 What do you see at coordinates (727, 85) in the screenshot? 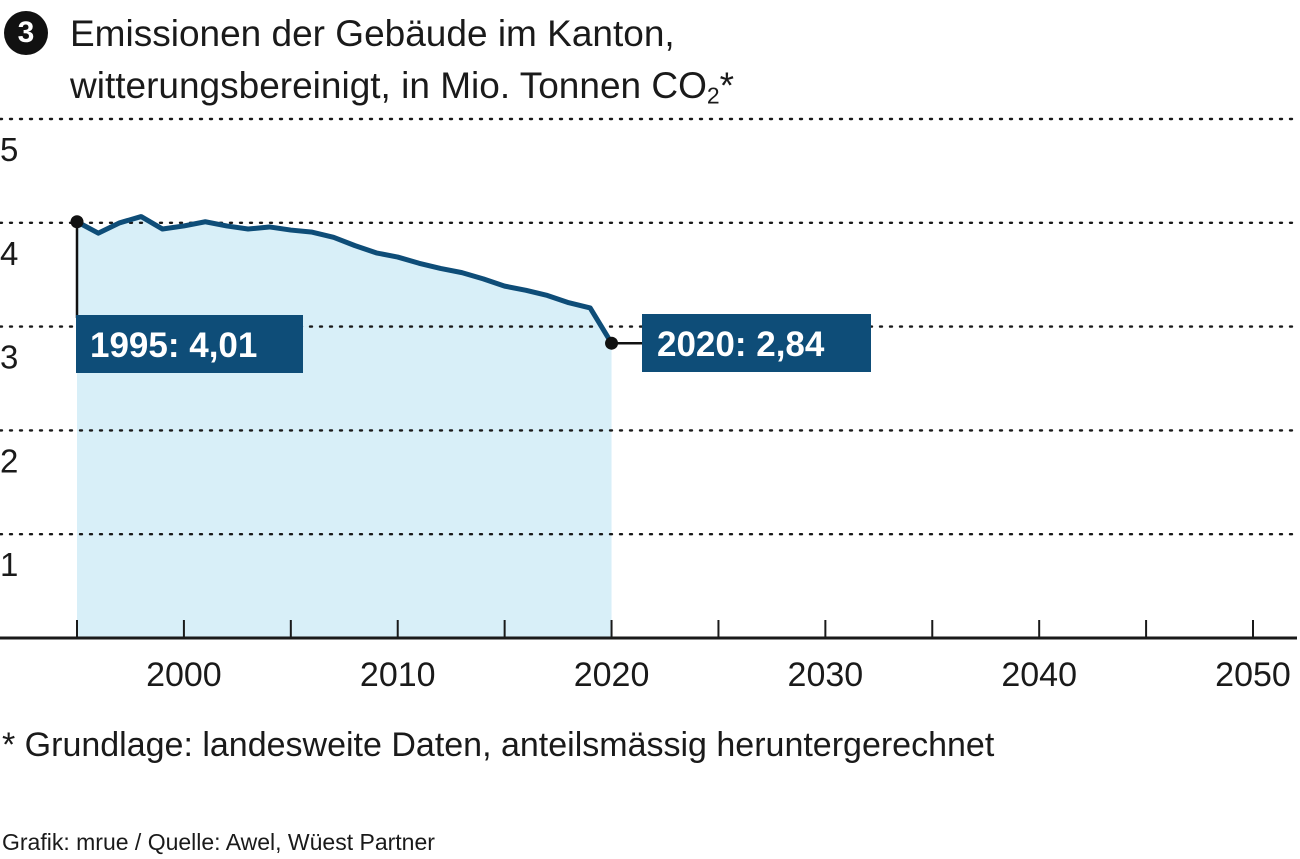
I see `title-asterisk: *` at bounding box center [727, 85].